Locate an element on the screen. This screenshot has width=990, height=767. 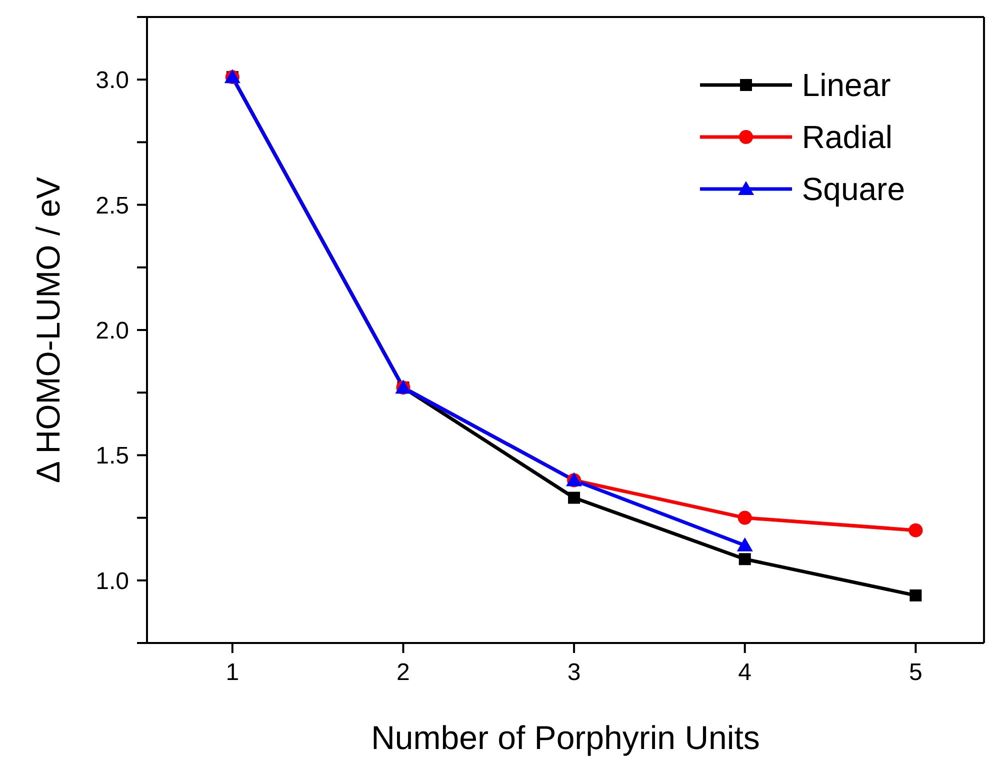
legend-label: Square is located at coordinates (853, 189).